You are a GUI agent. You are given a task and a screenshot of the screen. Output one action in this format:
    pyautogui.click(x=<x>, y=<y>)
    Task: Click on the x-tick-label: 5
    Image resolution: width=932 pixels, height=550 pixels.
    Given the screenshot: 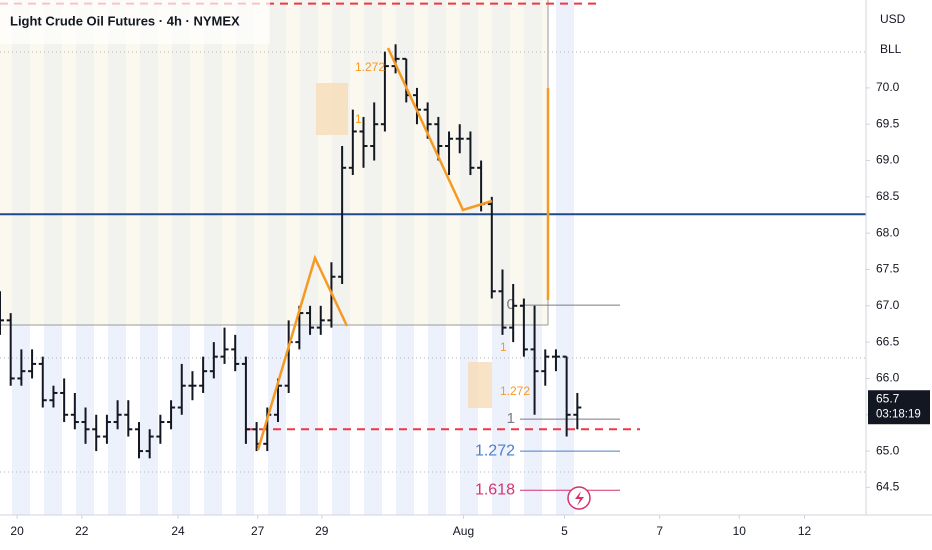 What is the action you would take?
    pyautogui.click(x=564, y=531)
    